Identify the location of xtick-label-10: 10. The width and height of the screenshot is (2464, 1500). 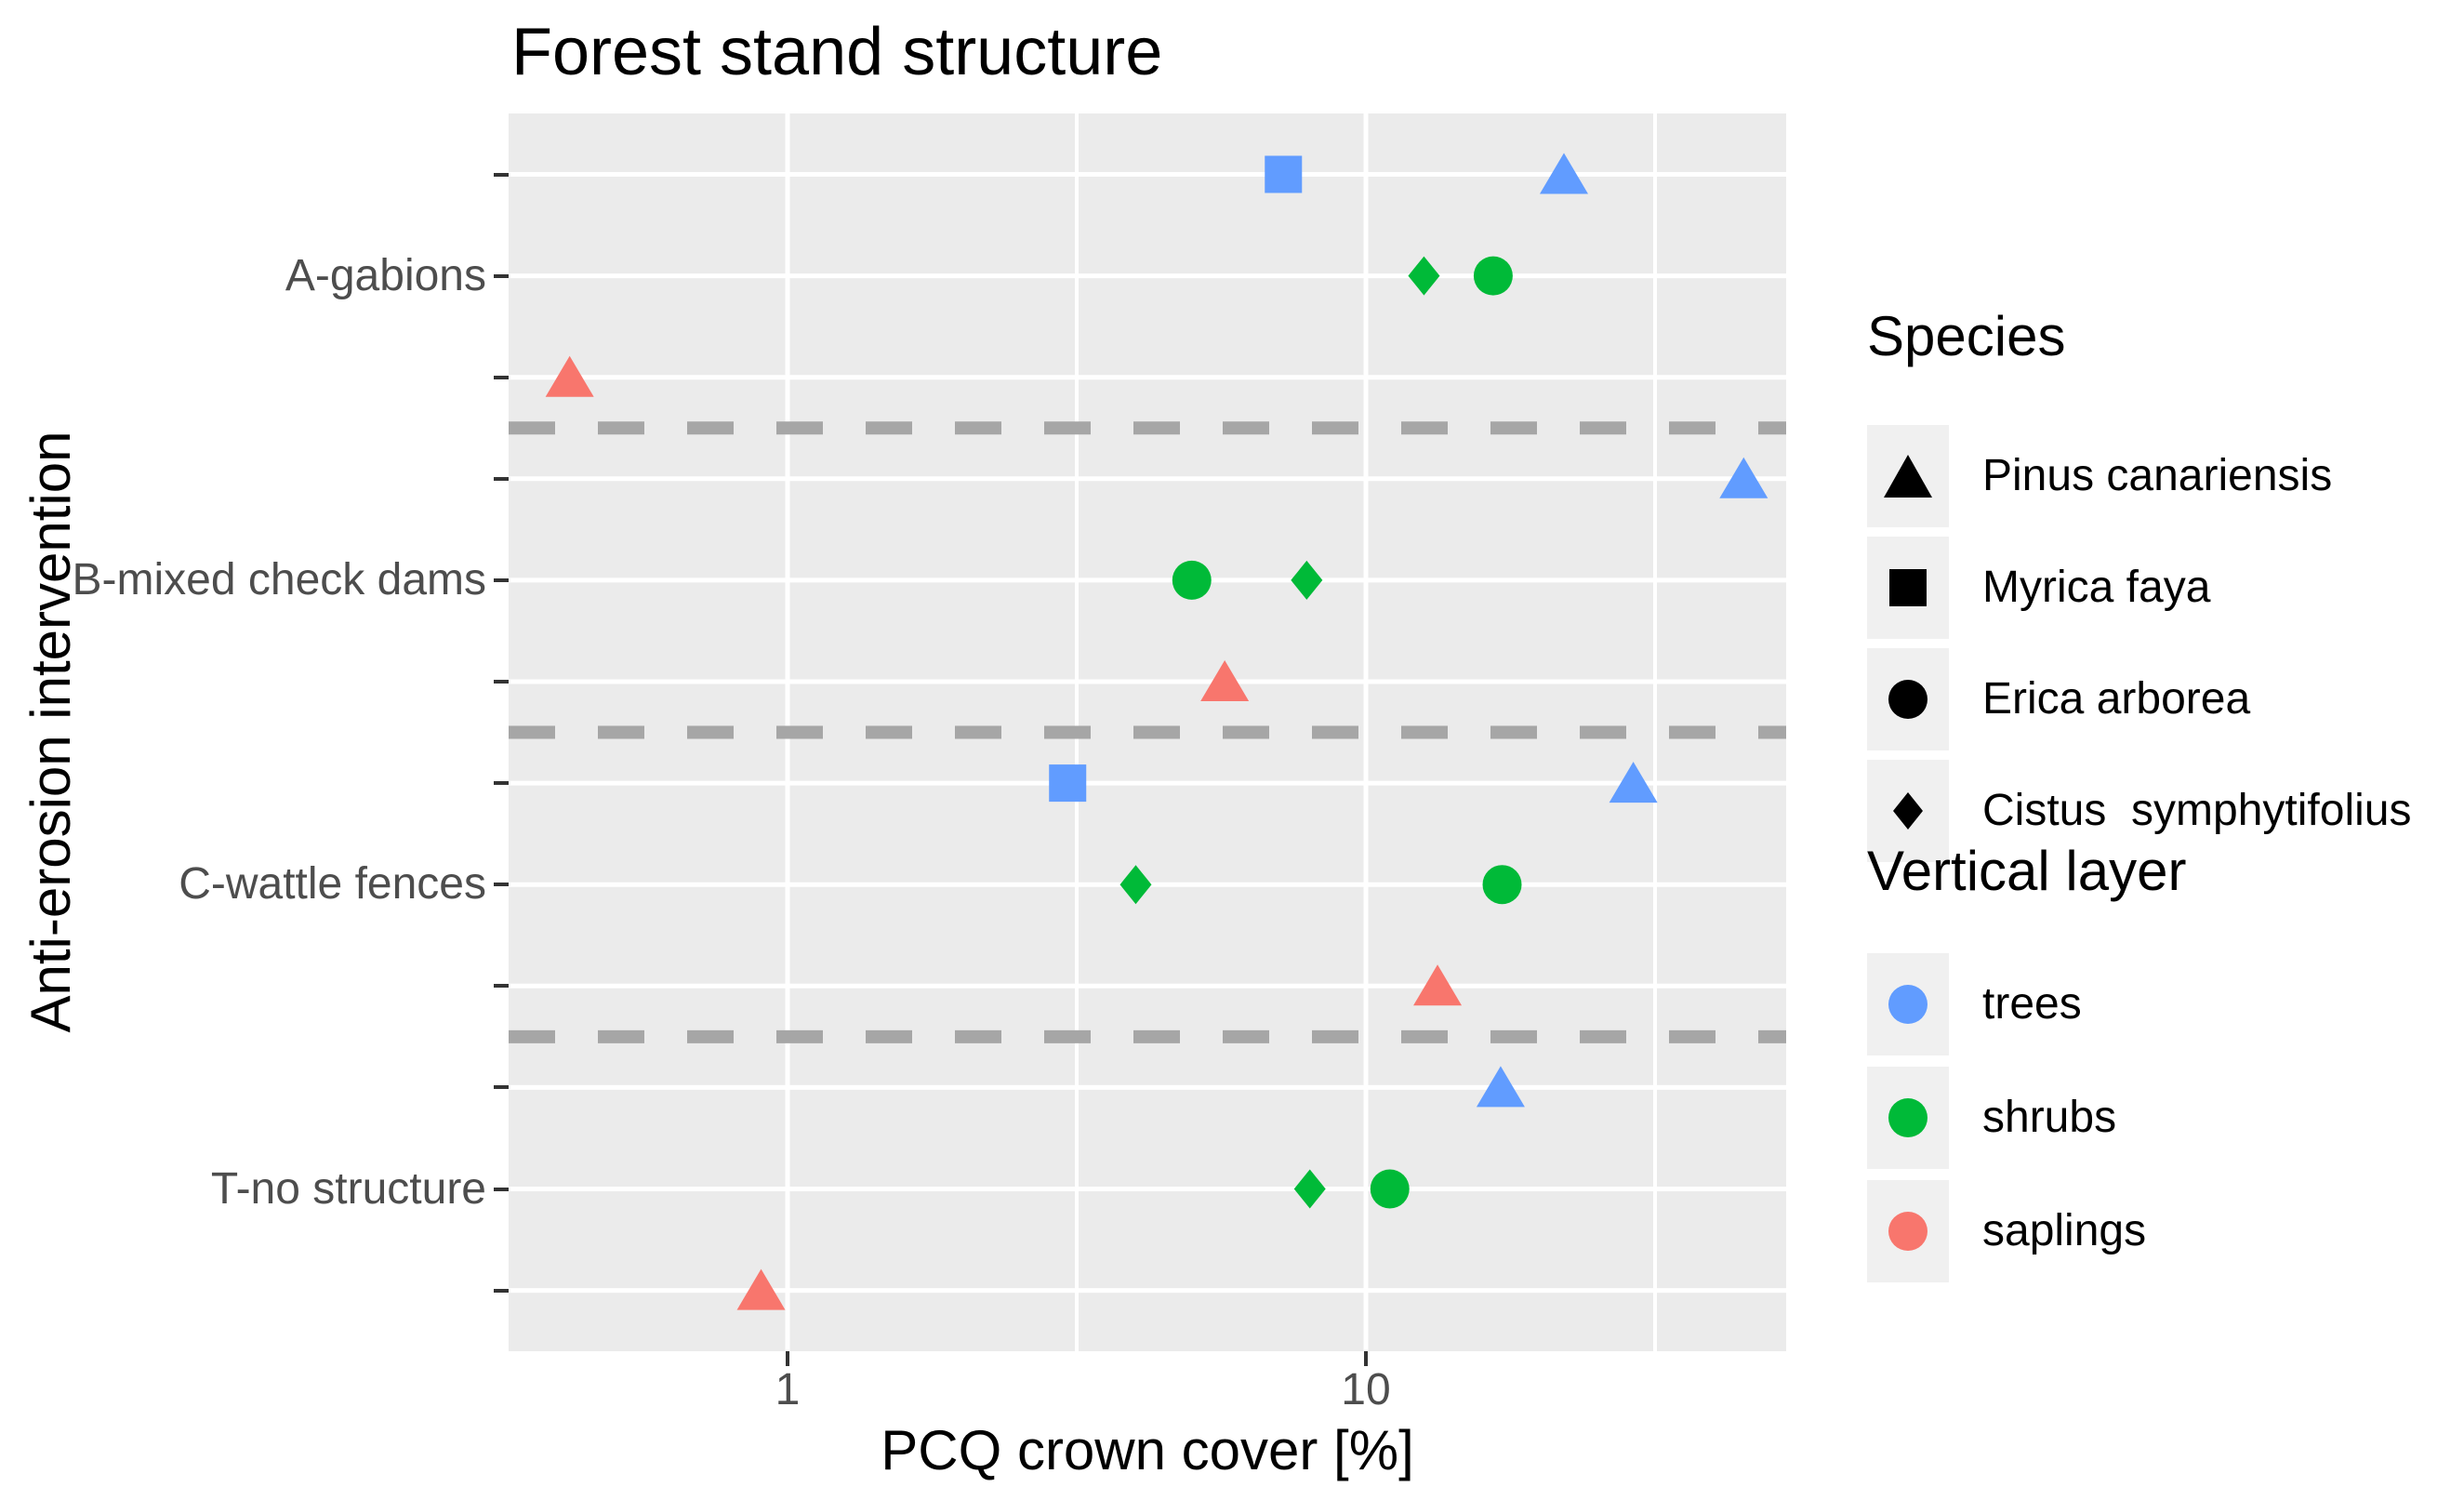
(1366, 1389).